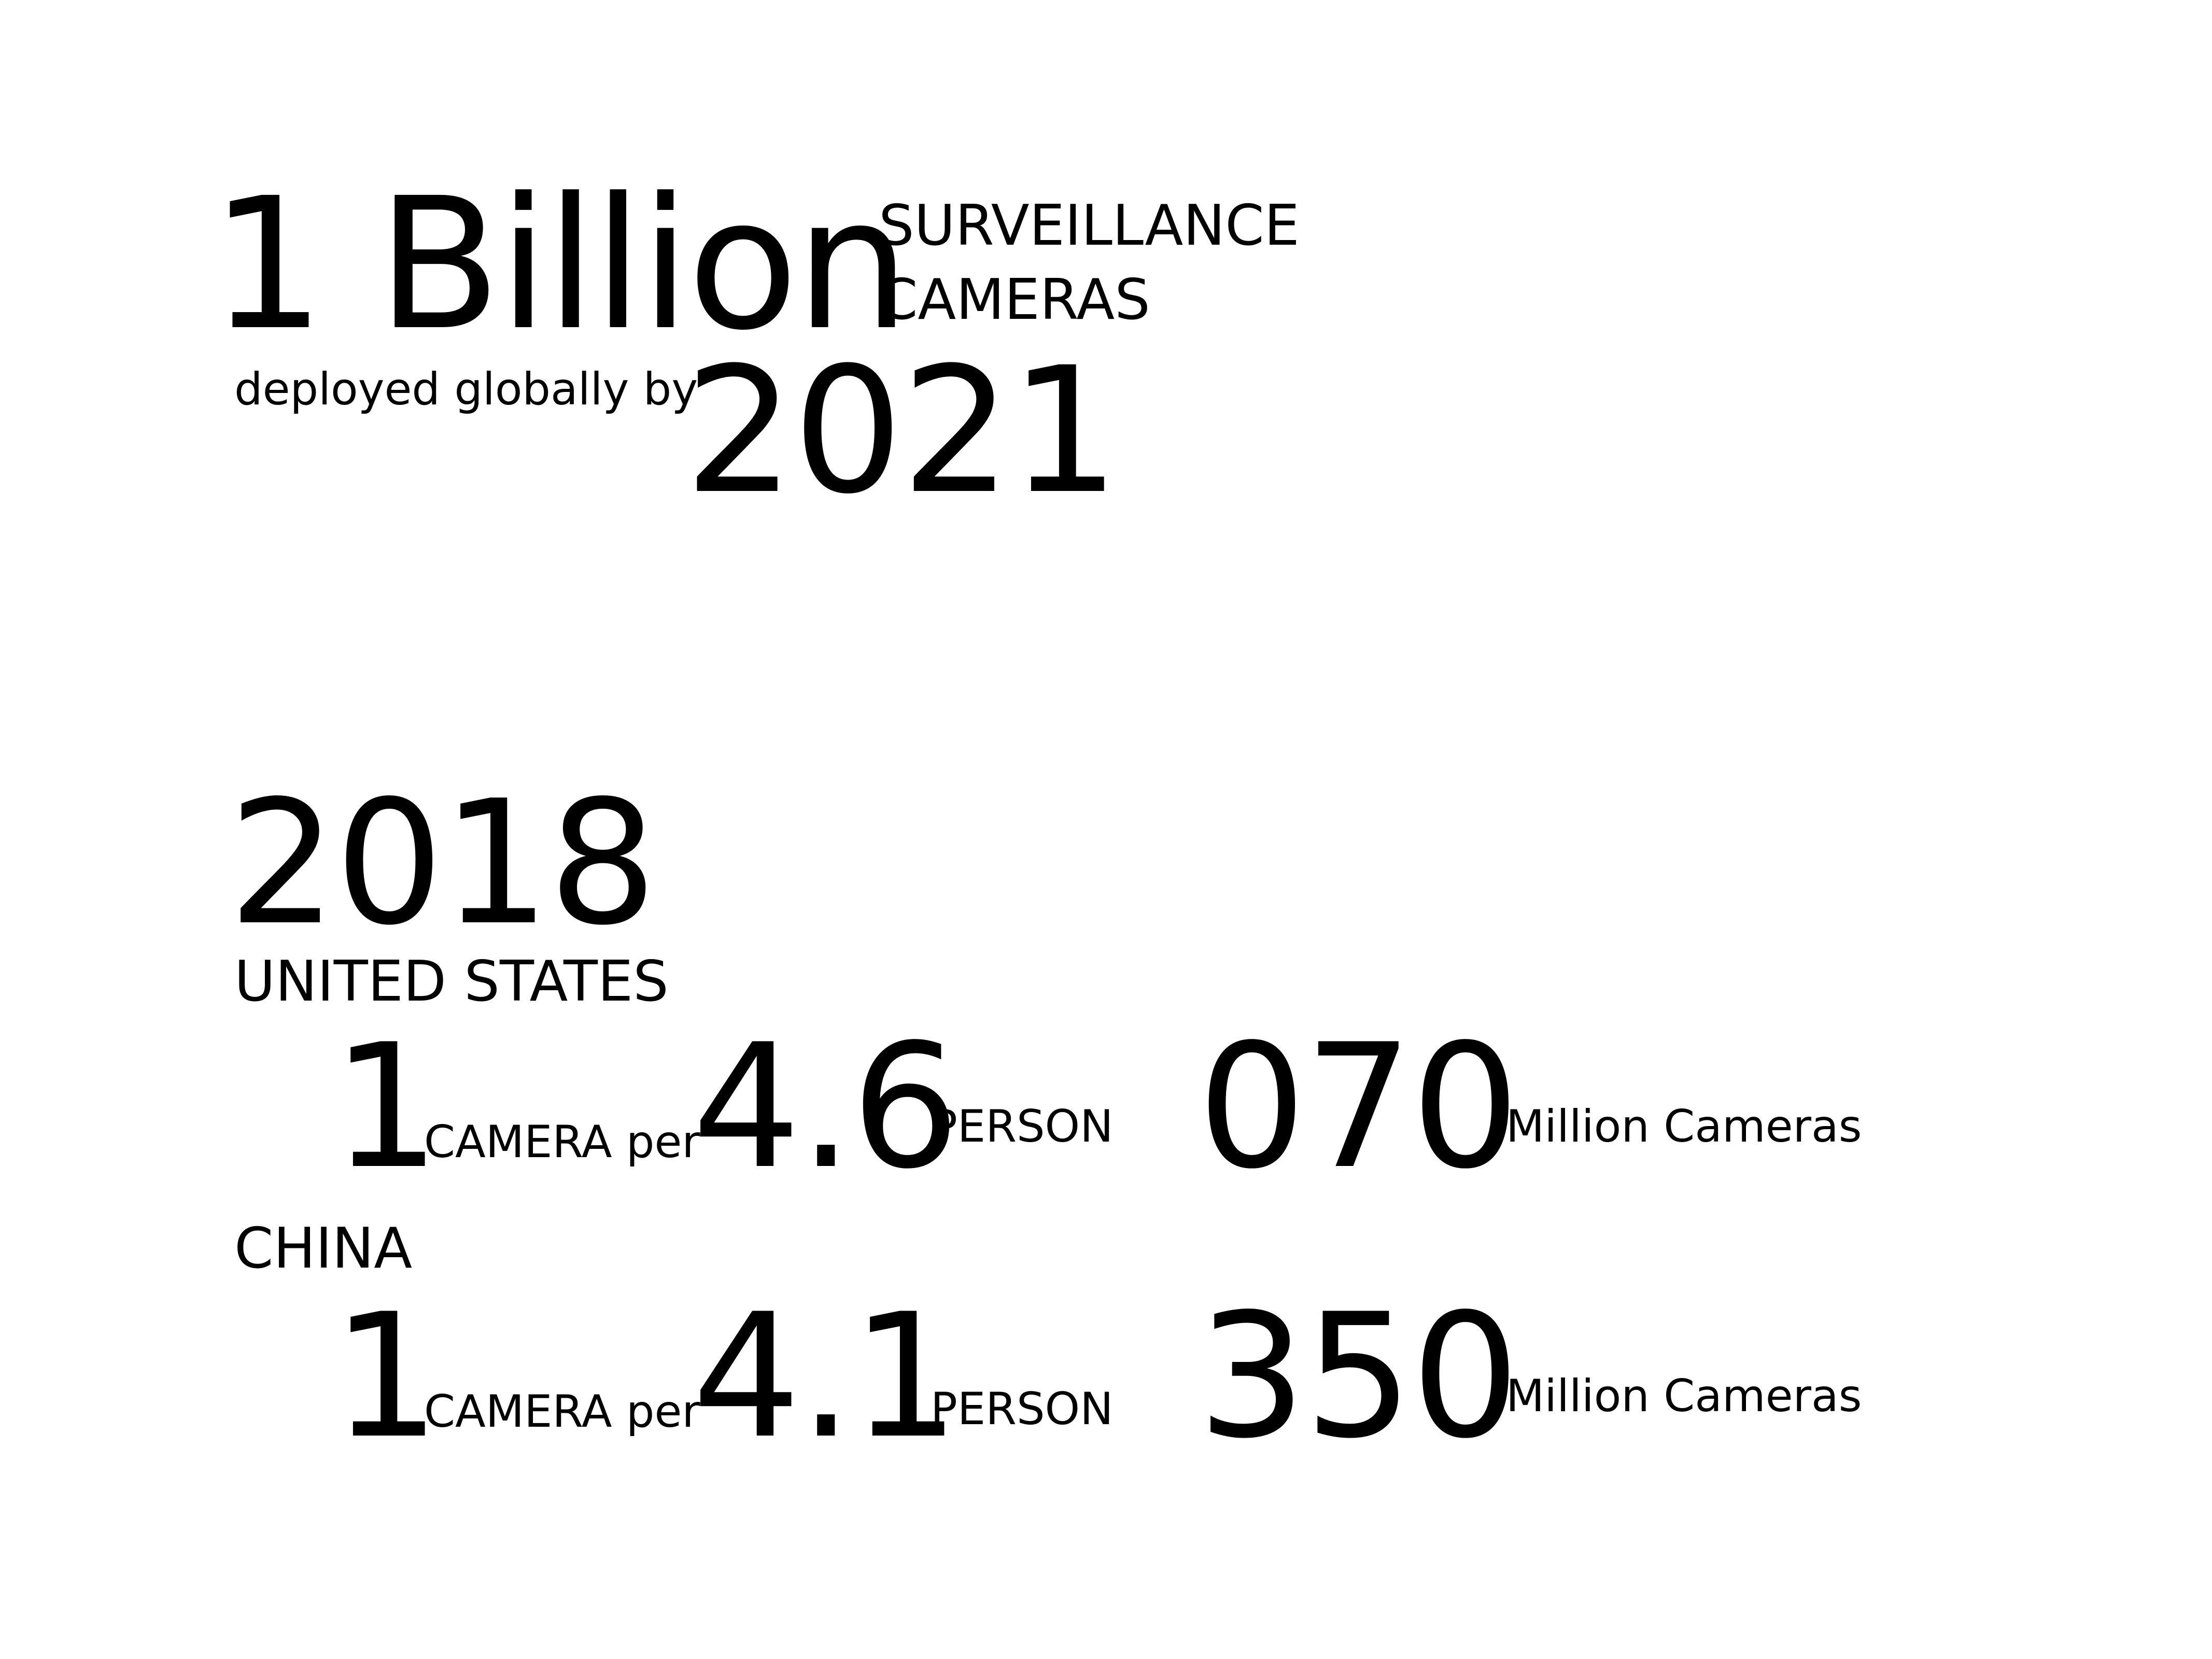  What do you see at coordinates (826, 1376) in the screenshot?
I see `people-per-camera: 4.1` at bounding box center [826, 1376].